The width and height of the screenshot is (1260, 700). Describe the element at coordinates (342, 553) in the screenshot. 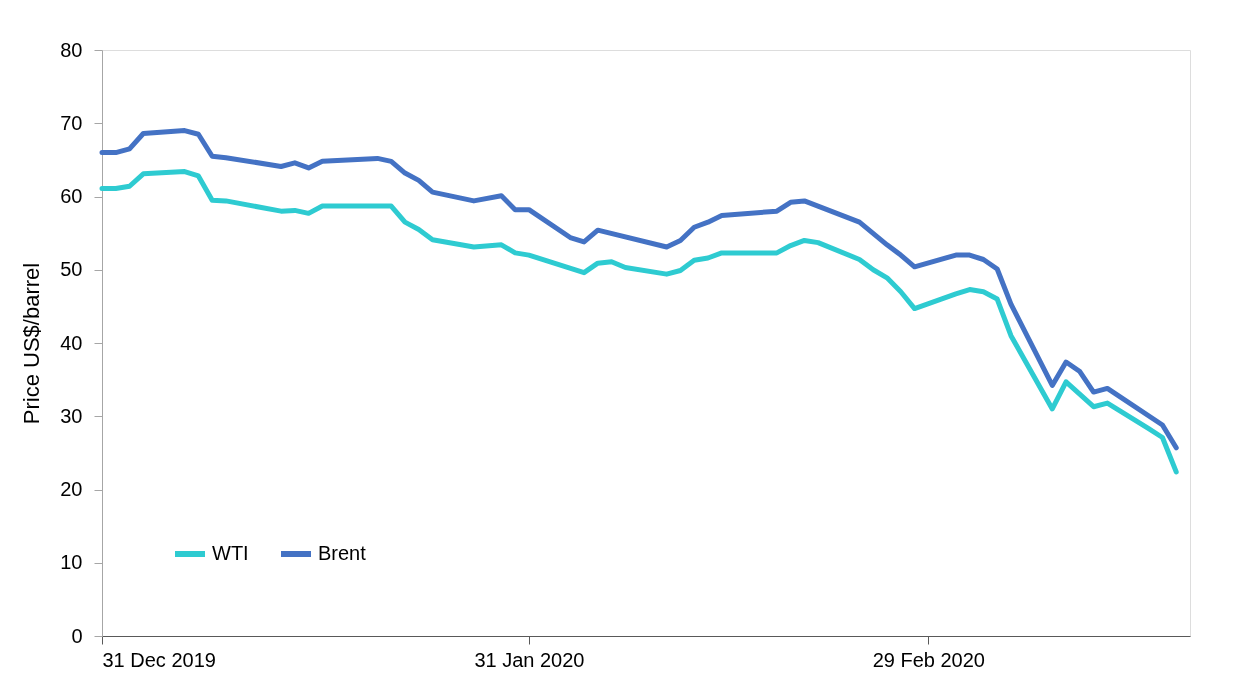

I see `legend-label: Brent` at that location.